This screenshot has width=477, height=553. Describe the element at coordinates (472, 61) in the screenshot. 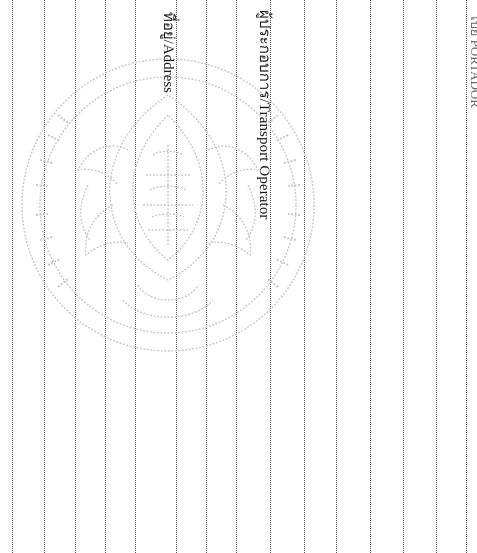

I see `form-header-partial: ไปย่ PORTADOR` at that location.